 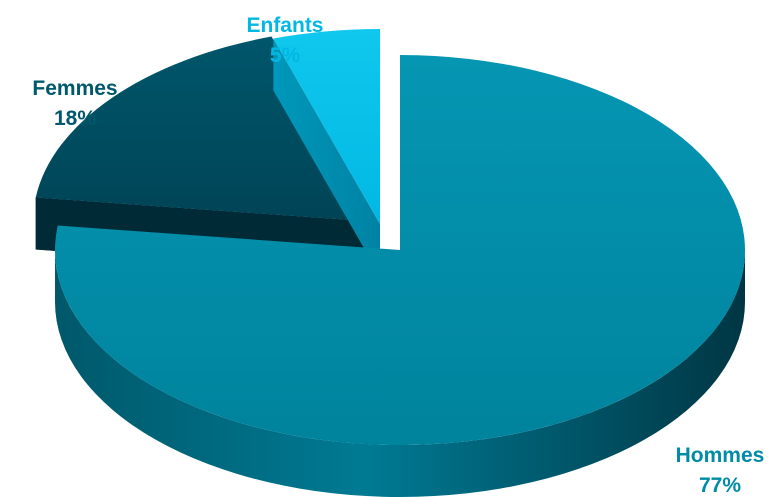 What do you see at coordinates (326, 126) in the screenshot?
I see `slice-enfants-top` at bounding box center [326, 126].